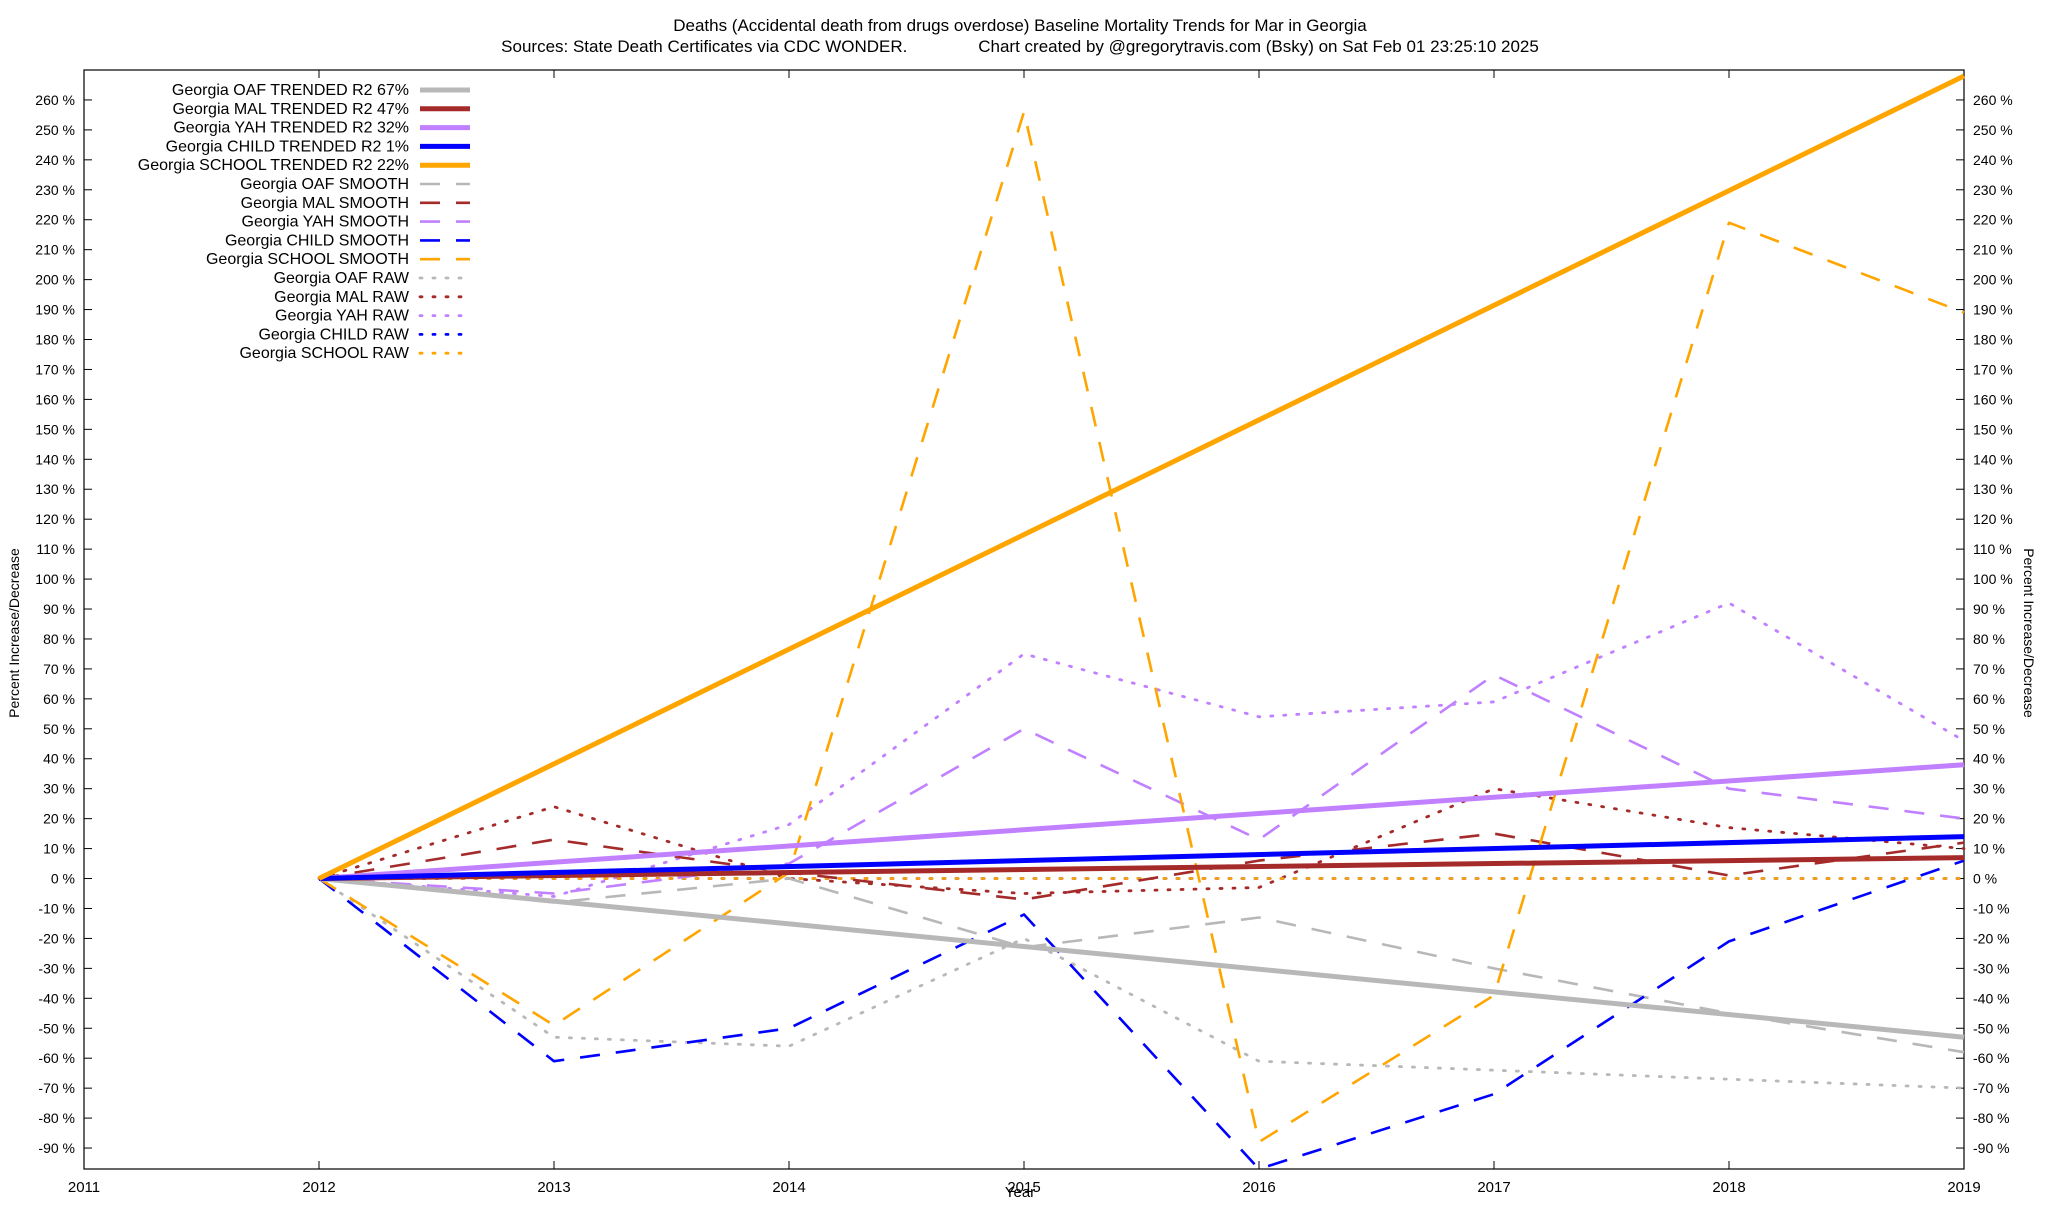  I want to click on y2-axis-label: Percent Increase/Decrease, so click(2029, 633).